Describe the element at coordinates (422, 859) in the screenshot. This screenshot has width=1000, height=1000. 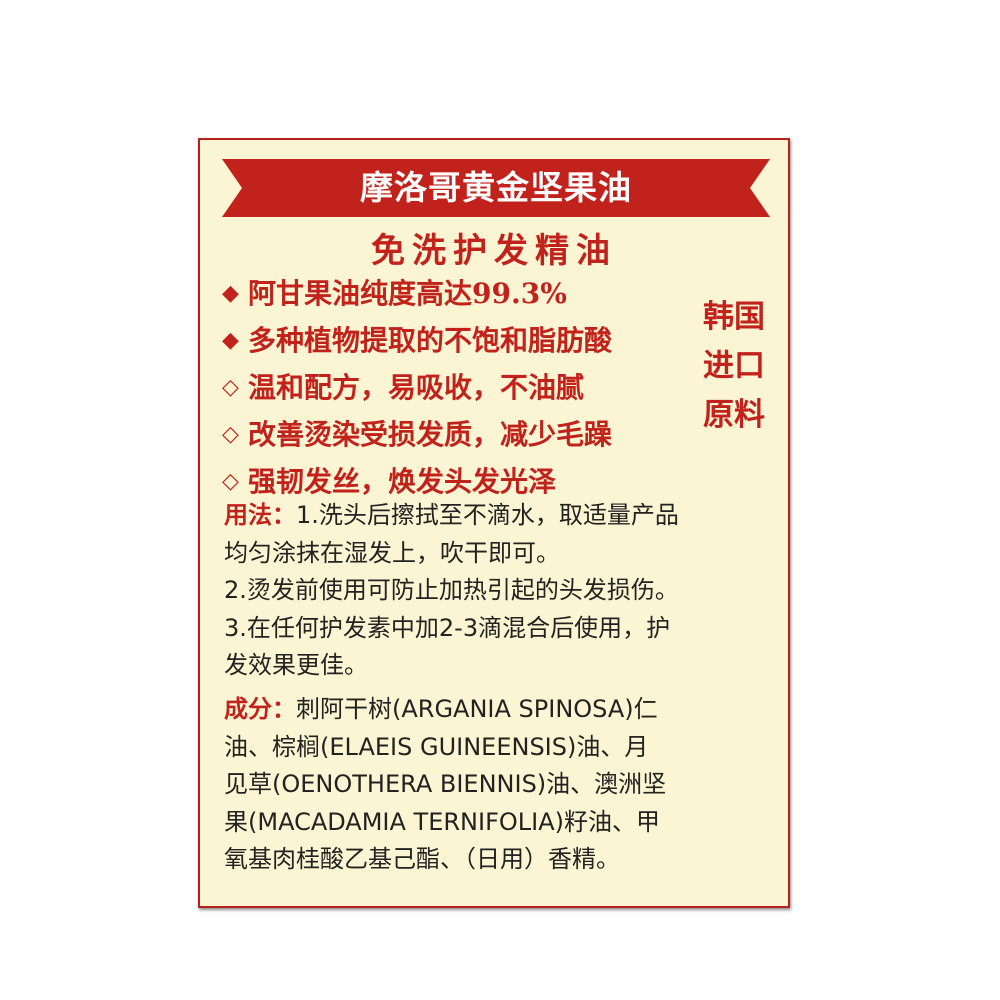
I see `ingredients-line: 氧基肉桂酸乙基己酯、（日用）香精。` at that location.